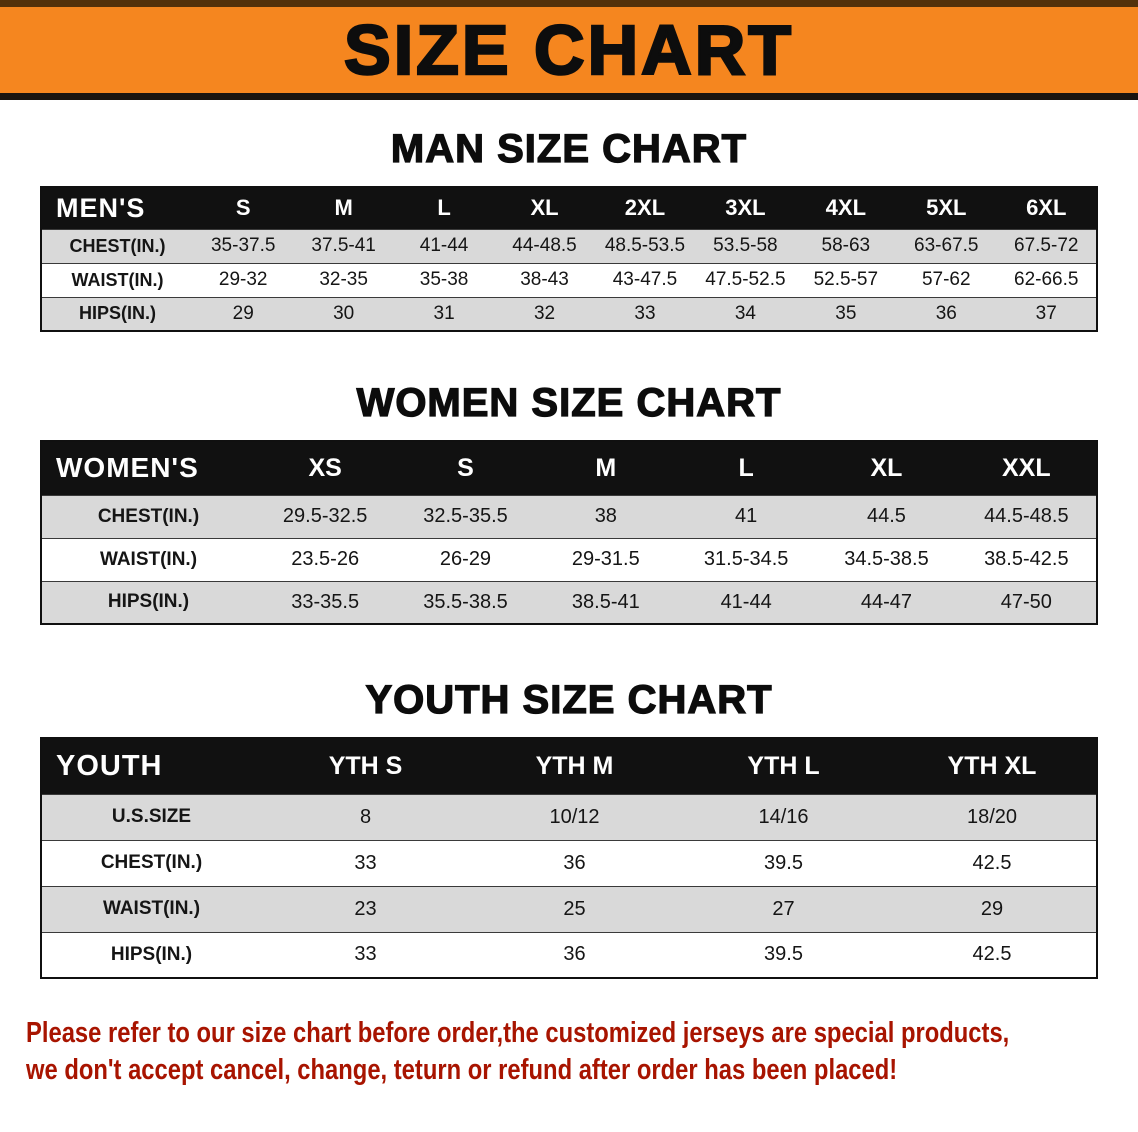  I want to click on measurement-value: 29.5-32.5, so click(325, 516).